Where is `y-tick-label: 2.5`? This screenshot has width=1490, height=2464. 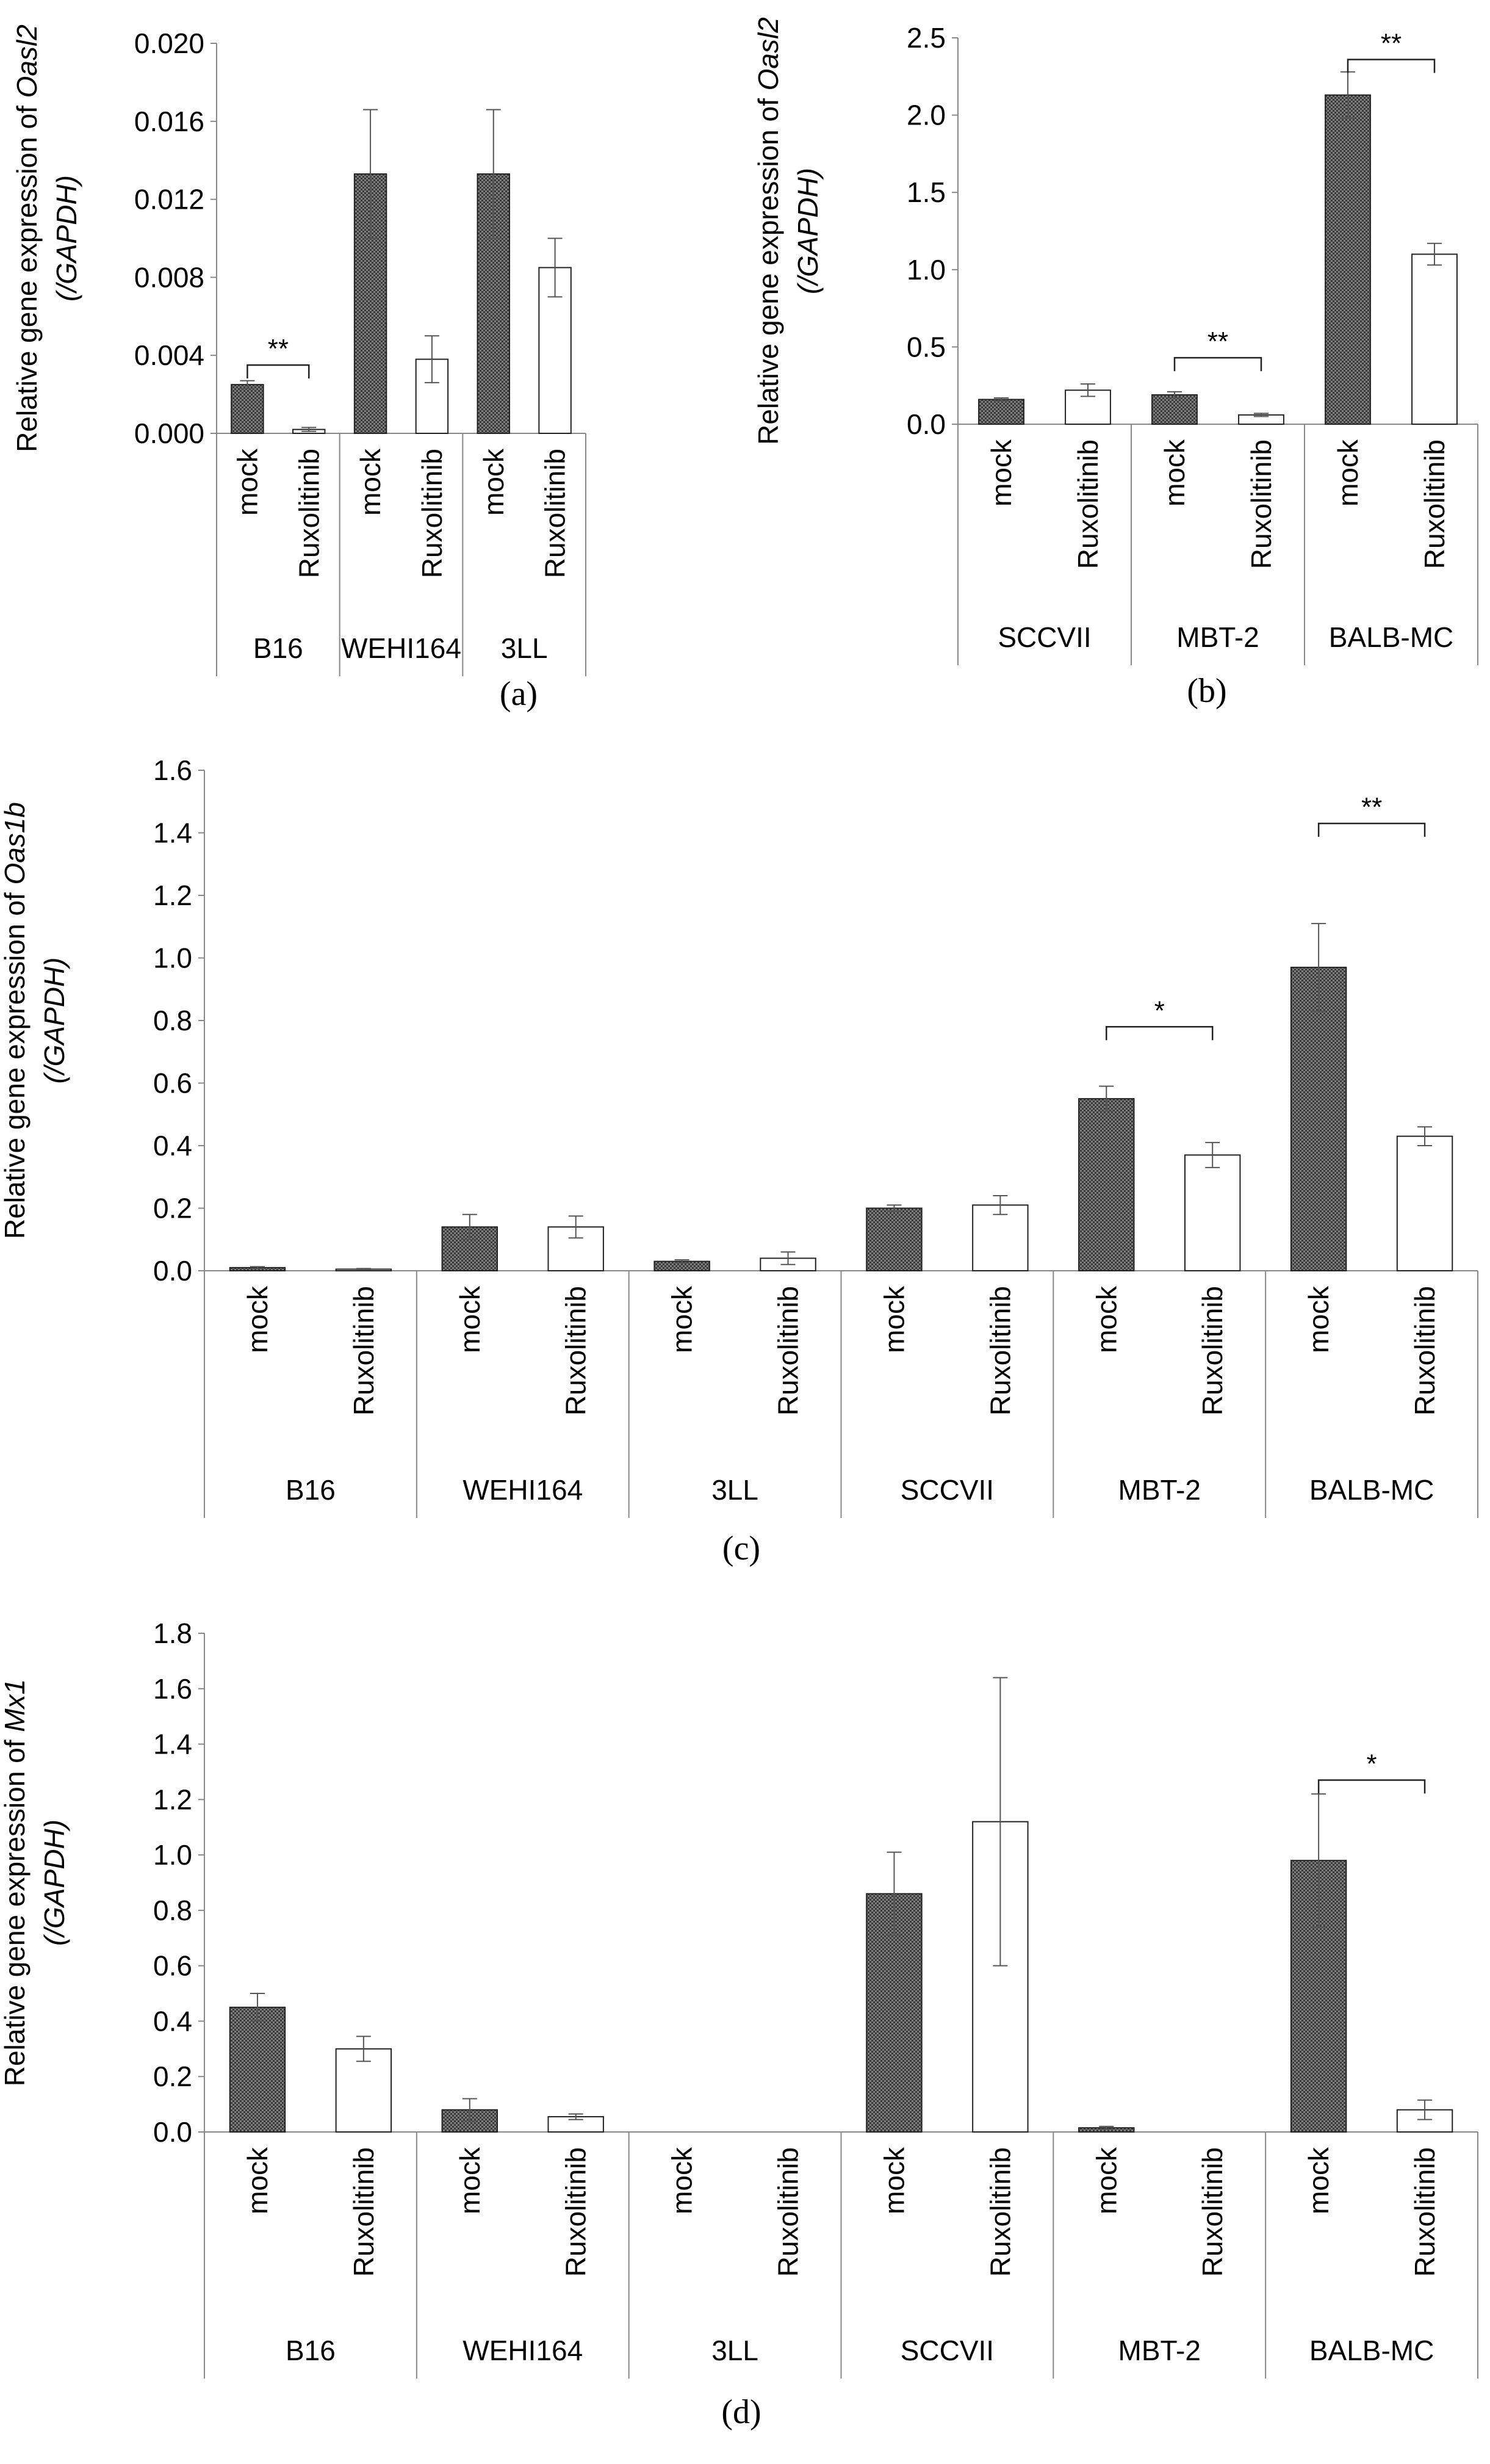
y-tick-label: 2.5 is located at coordinates (926, 38).